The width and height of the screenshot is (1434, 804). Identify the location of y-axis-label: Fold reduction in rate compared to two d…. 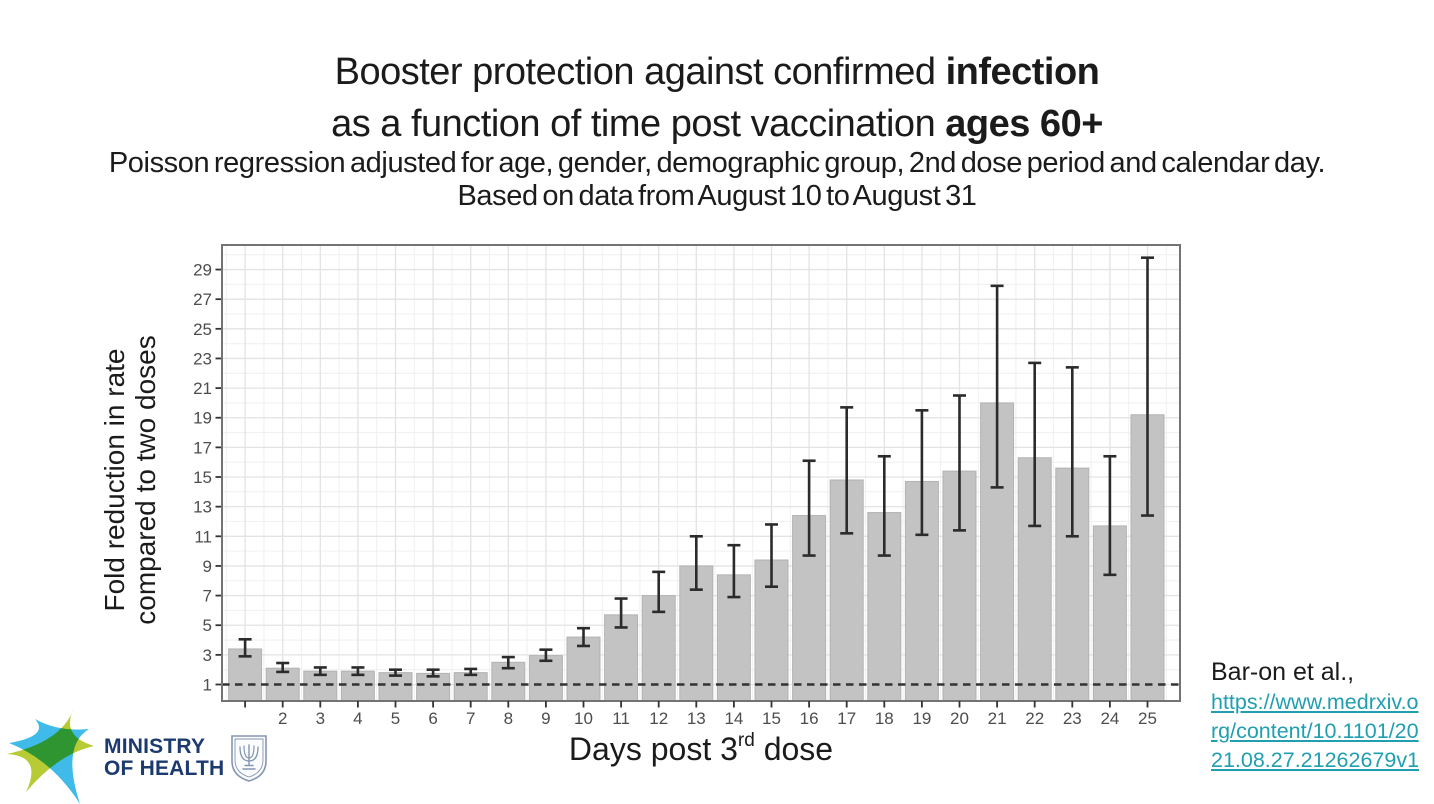
(130, 480).